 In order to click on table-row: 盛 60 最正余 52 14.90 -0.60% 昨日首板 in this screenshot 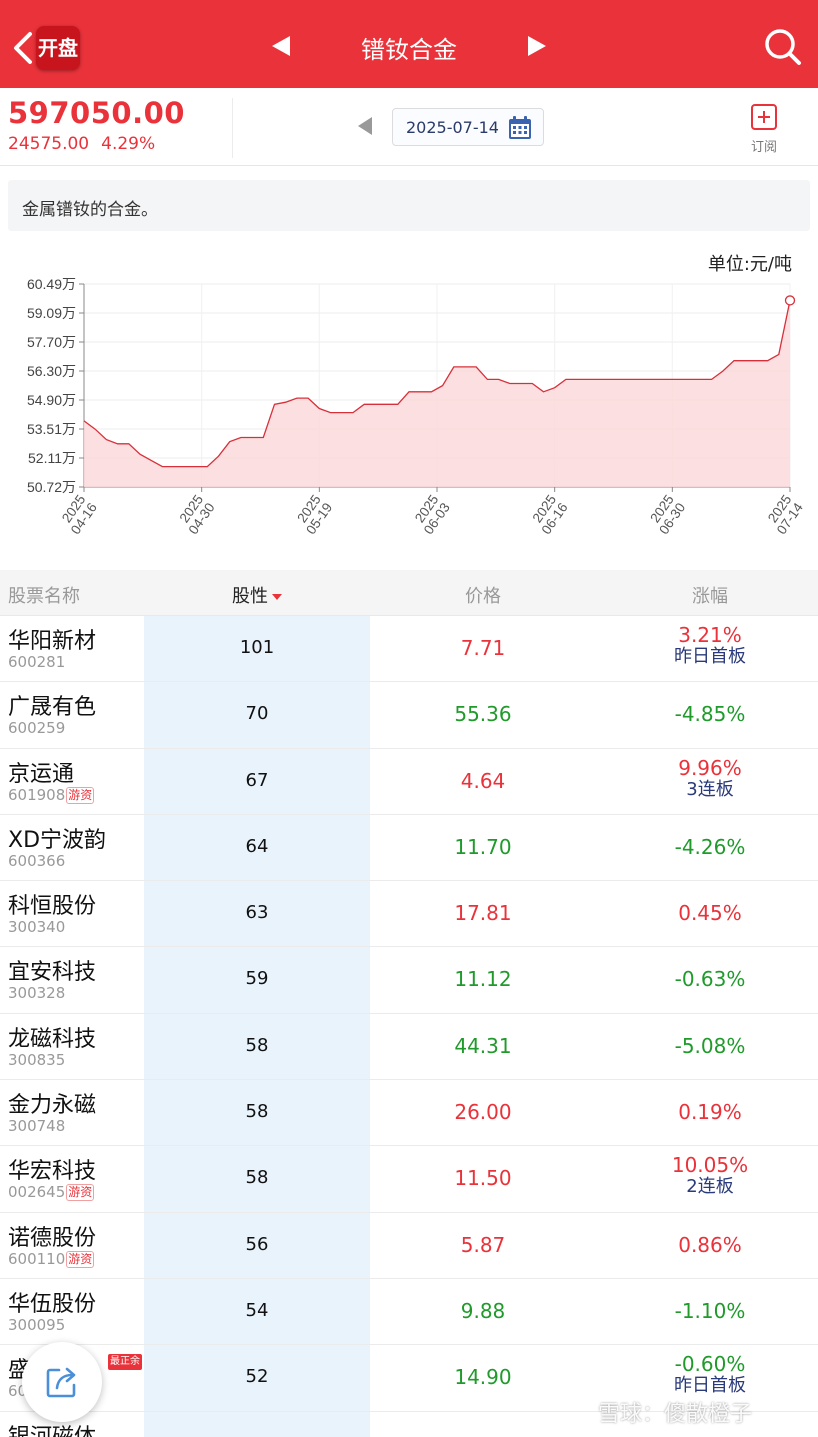, I will do `click(409, 1378)`.